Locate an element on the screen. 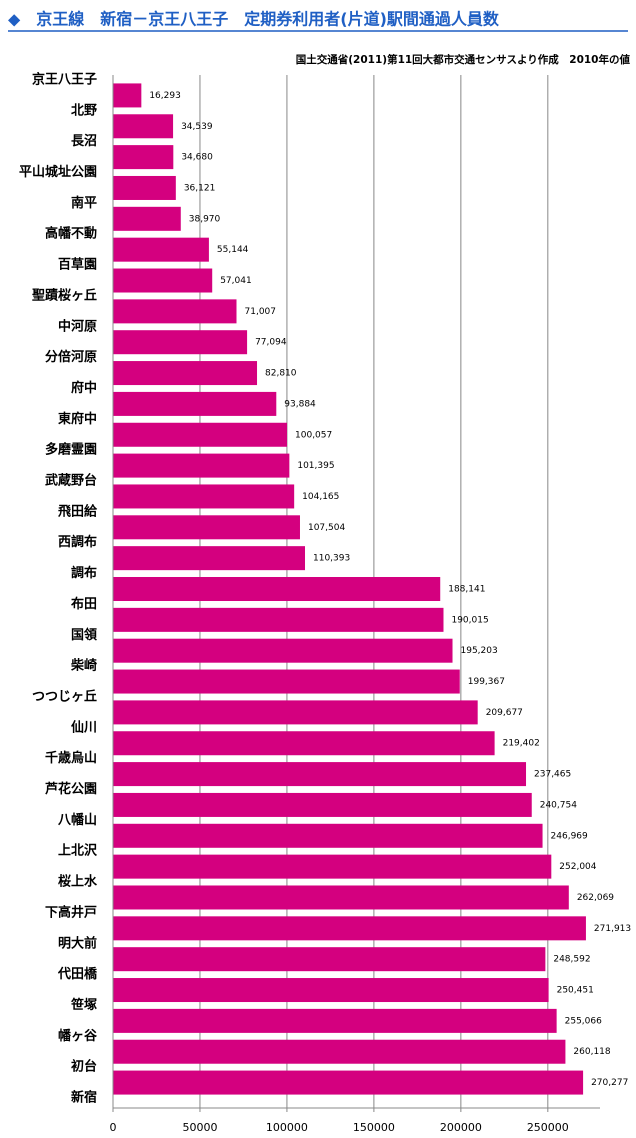  station-label: 上北沢 is located at coordinates (78, 851).